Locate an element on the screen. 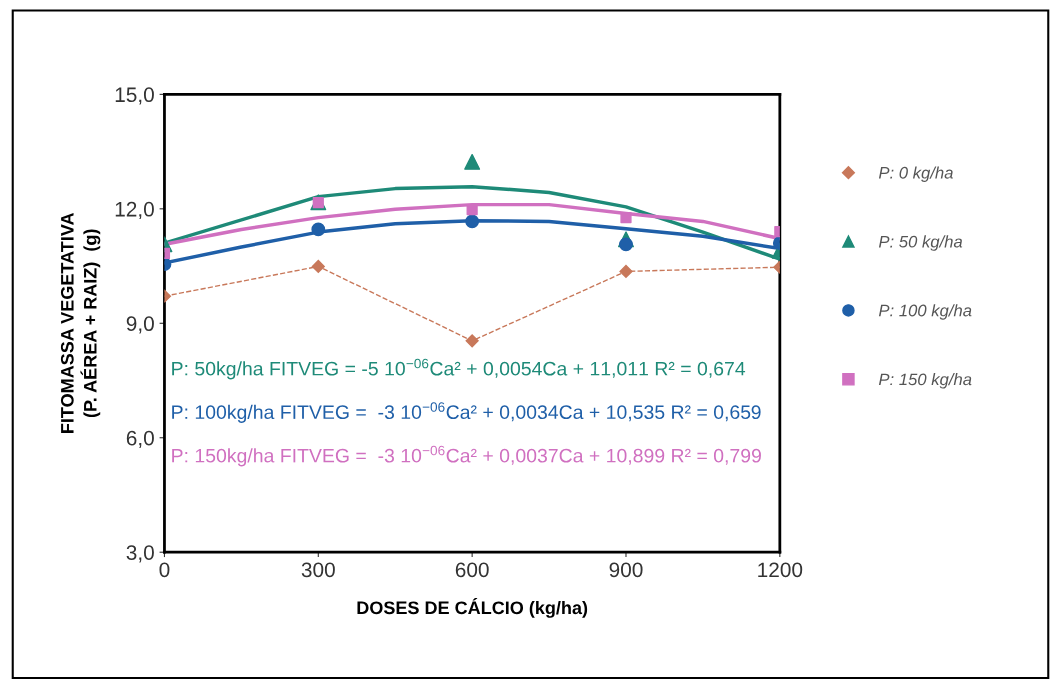 The image size is (1061, 699). x-tick-label: 0 is located at coordinates (164, 570).